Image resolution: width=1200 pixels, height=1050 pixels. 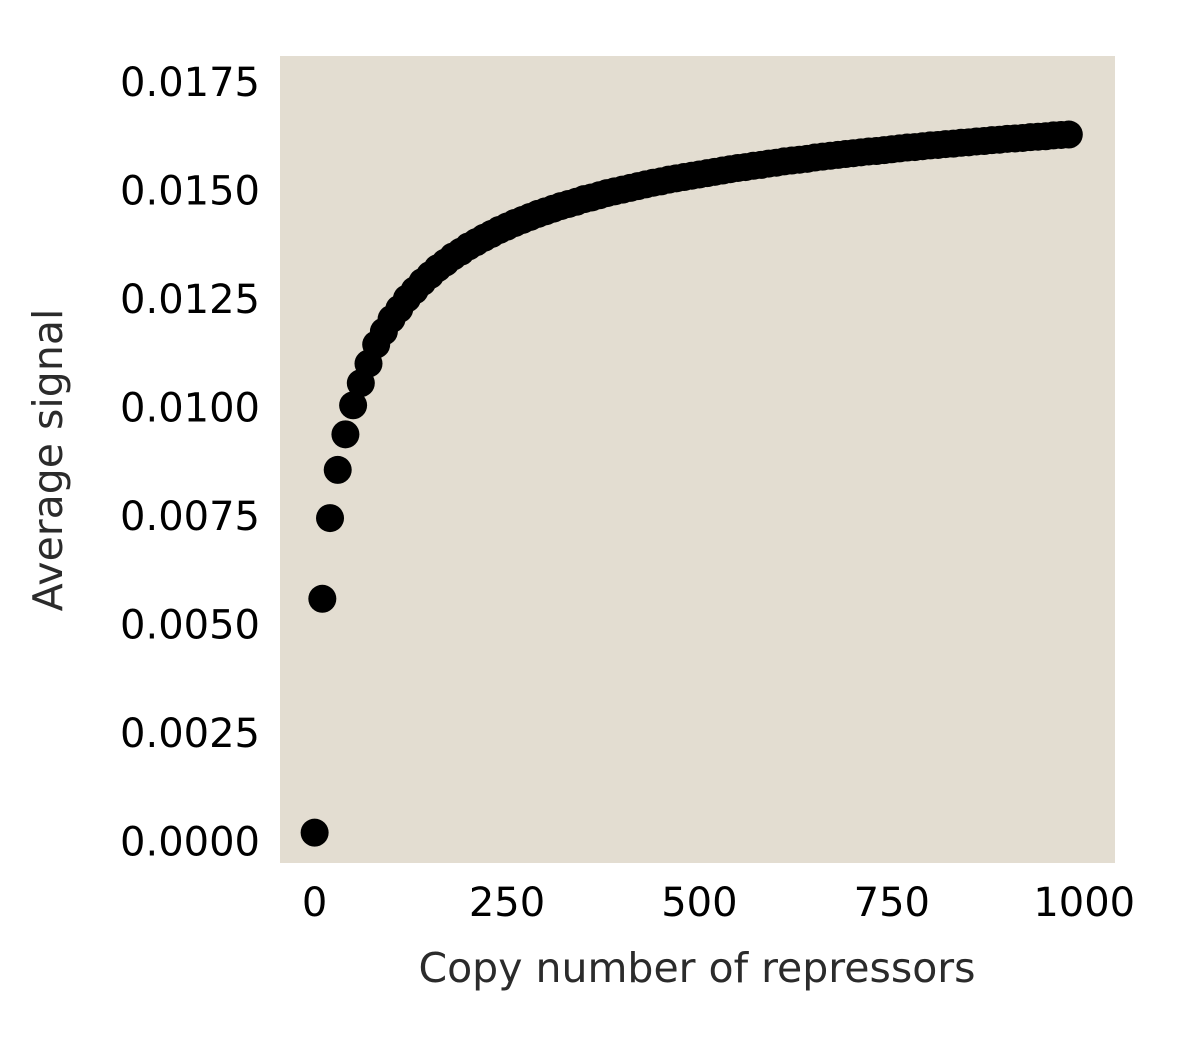 What do you see at coordinates (190, 192) in the screenshot?
I see `y-tick-label: 0.0150` at bounding box center [190, 192].